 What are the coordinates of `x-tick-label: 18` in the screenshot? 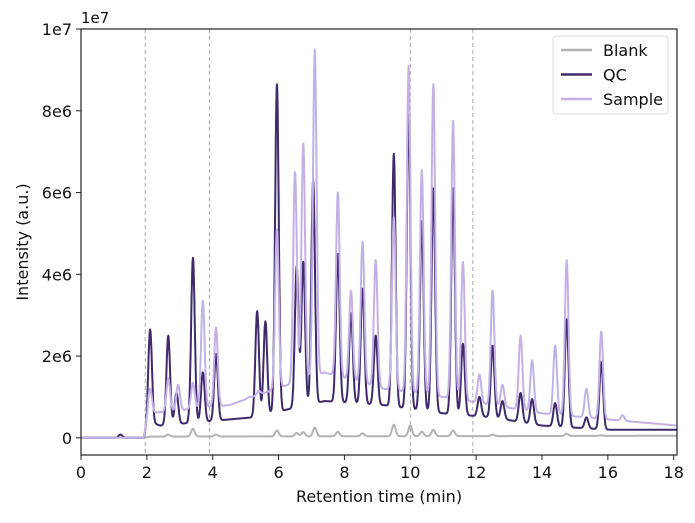 It's located at (674, 472).